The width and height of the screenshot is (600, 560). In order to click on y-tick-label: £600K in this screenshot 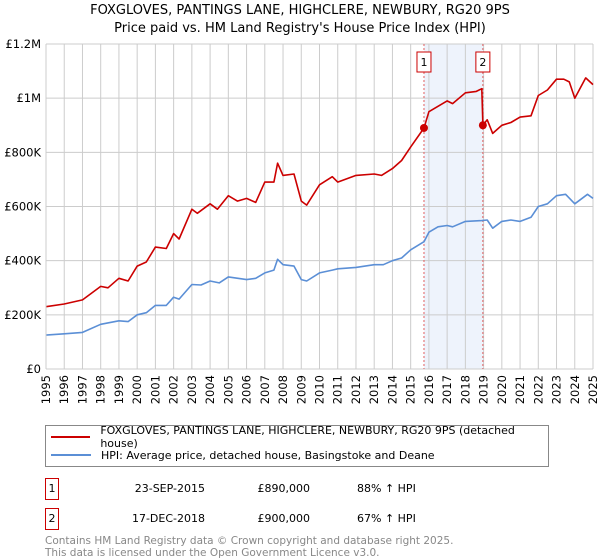, I will do `click(22, 207)`.